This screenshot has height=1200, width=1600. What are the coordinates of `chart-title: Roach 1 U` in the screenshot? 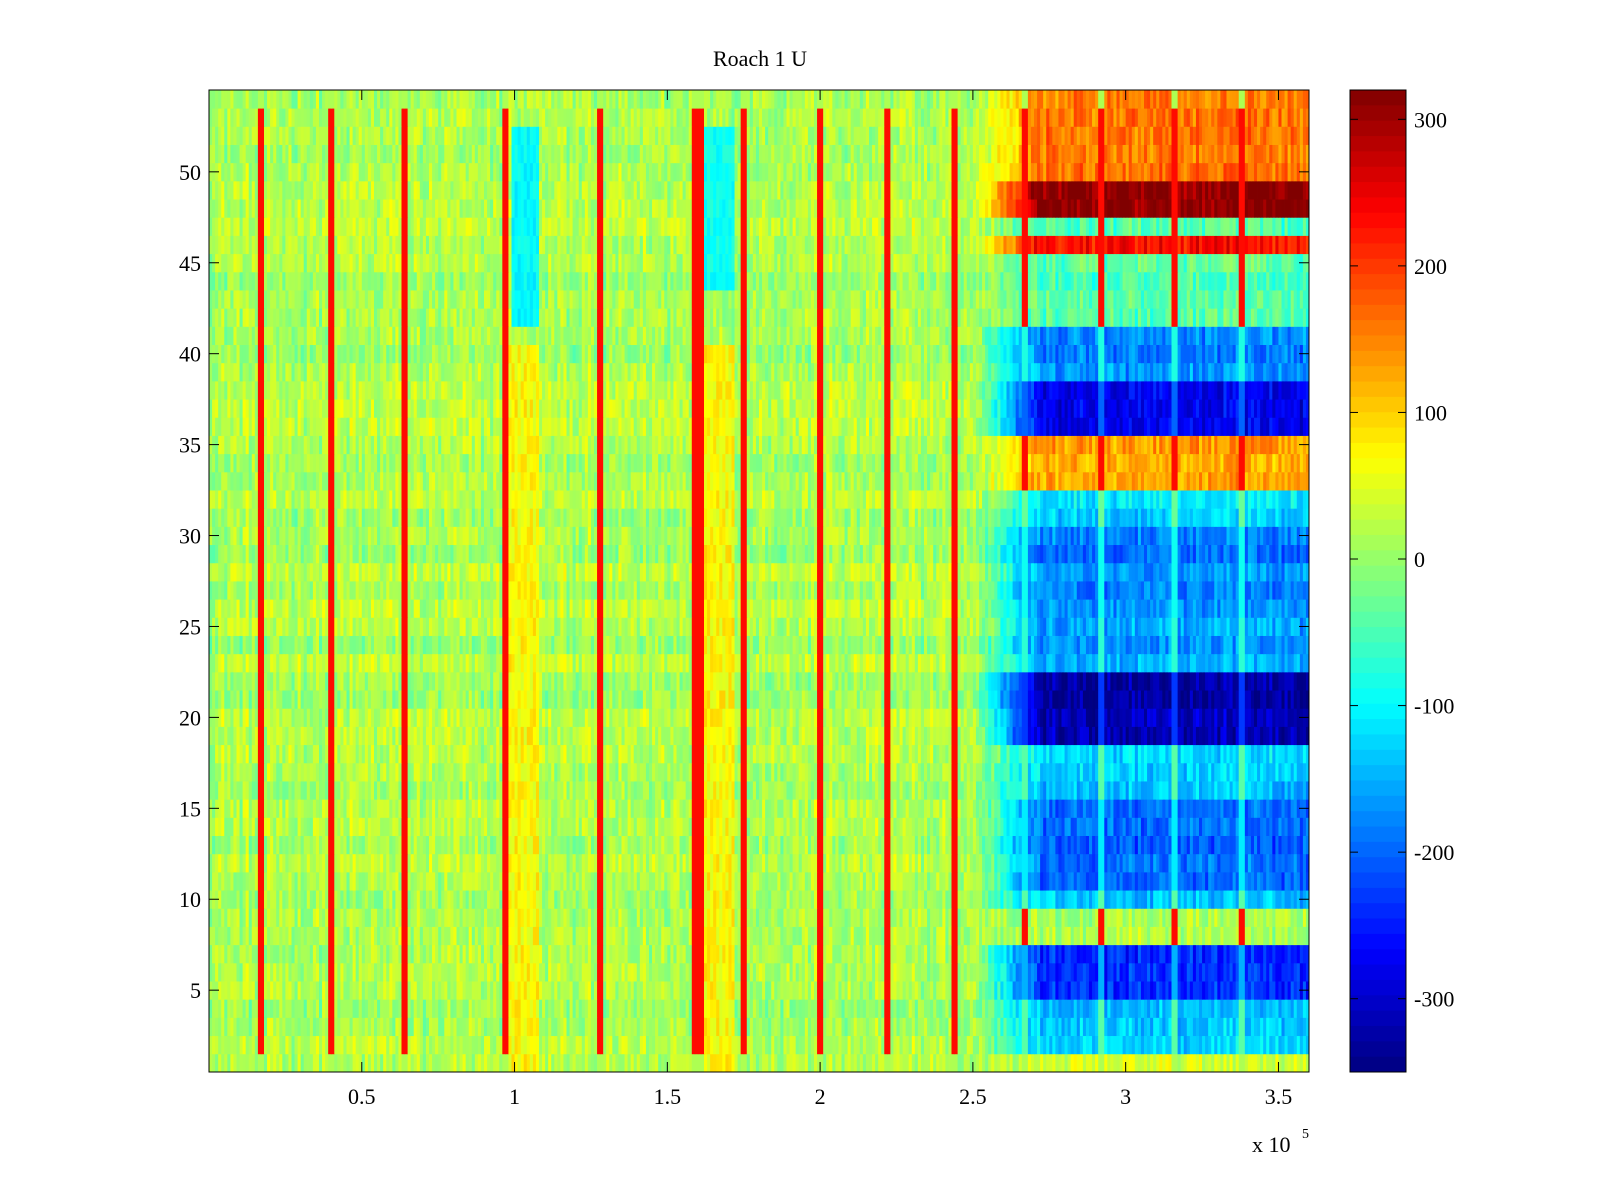 It's located at (760, 58).